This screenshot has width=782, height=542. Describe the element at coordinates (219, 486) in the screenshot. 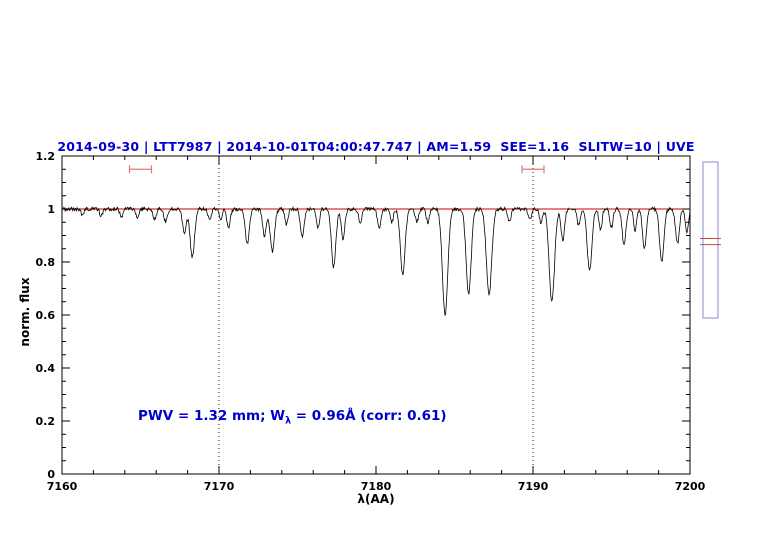

I see `x-tick-label: 7170` at that location.